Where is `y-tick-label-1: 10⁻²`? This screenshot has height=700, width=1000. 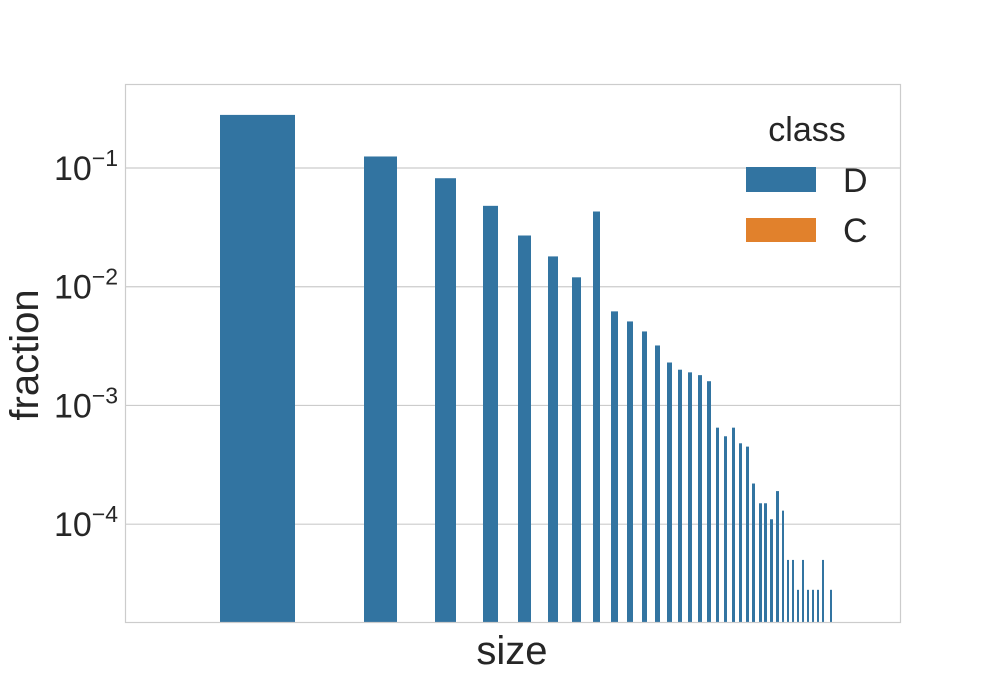
y-tick-label-1: 10⁻² is located at coordinates (86, 285).